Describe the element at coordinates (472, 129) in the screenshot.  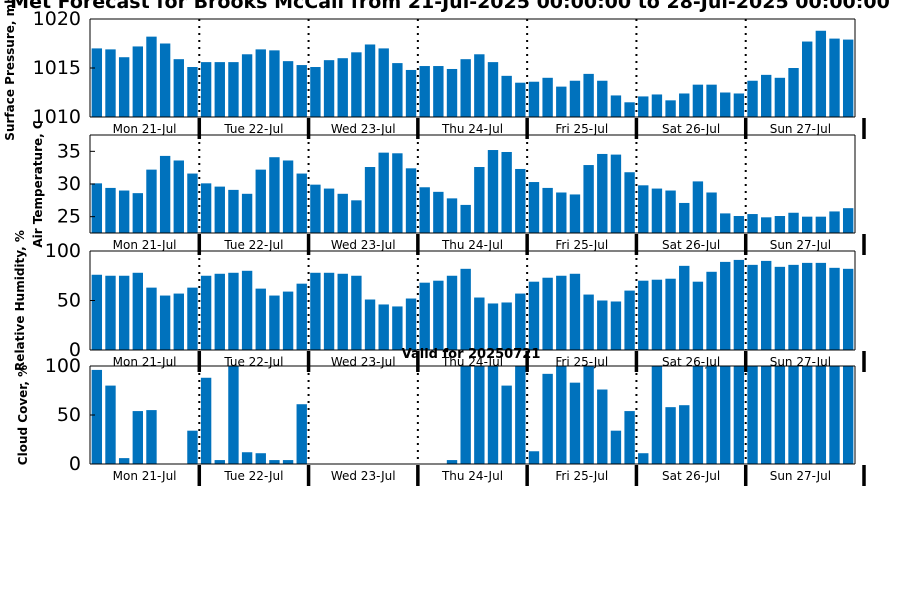
I see `day-label: Thu 24-Jul` at that location.